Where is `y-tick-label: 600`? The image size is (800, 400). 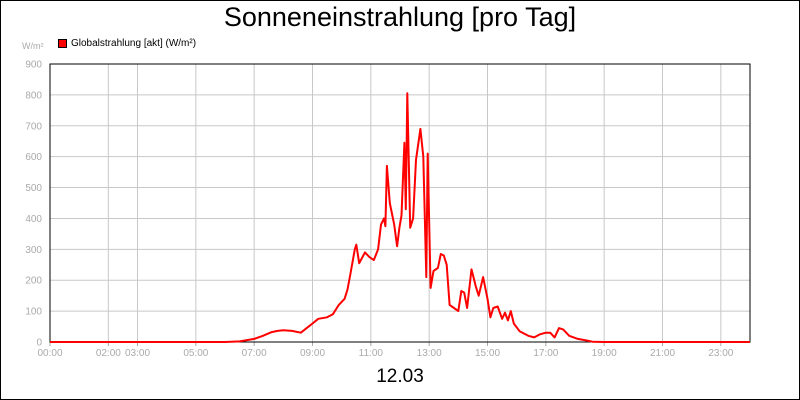
y-tick-label: 600 is located at coordinates (33, 157).